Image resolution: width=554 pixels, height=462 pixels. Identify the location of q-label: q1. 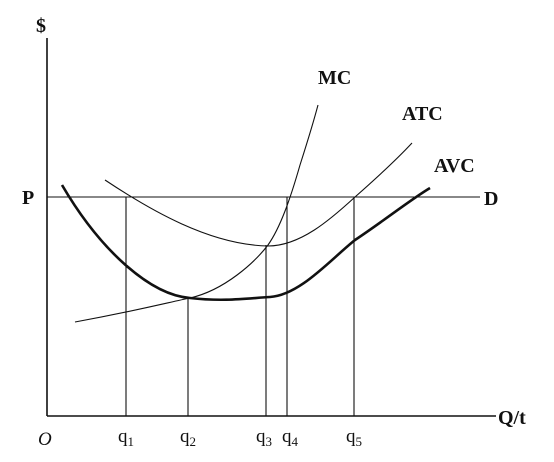
(126, 437).